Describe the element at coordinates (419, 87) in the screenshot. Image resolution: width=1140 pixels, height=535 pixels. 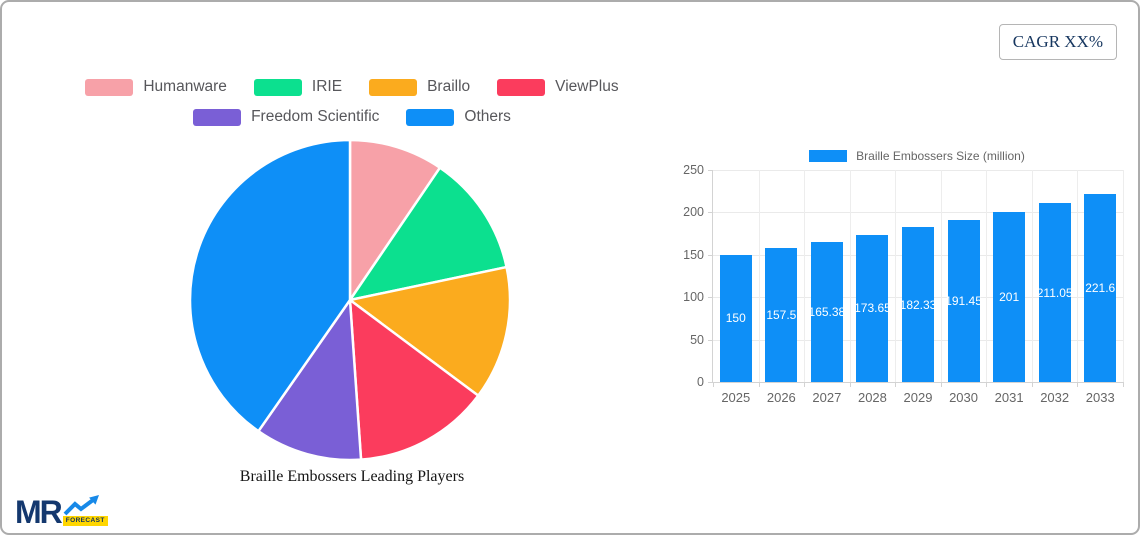
I see `legend-item-braillo: Braillo` at that location.